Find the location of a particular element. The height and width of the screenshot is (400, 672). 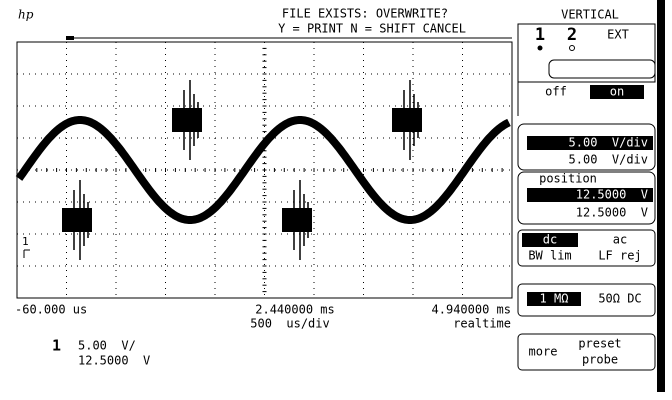

volts-div-value: 5.00 V/div is located at coordinates (608, 160).